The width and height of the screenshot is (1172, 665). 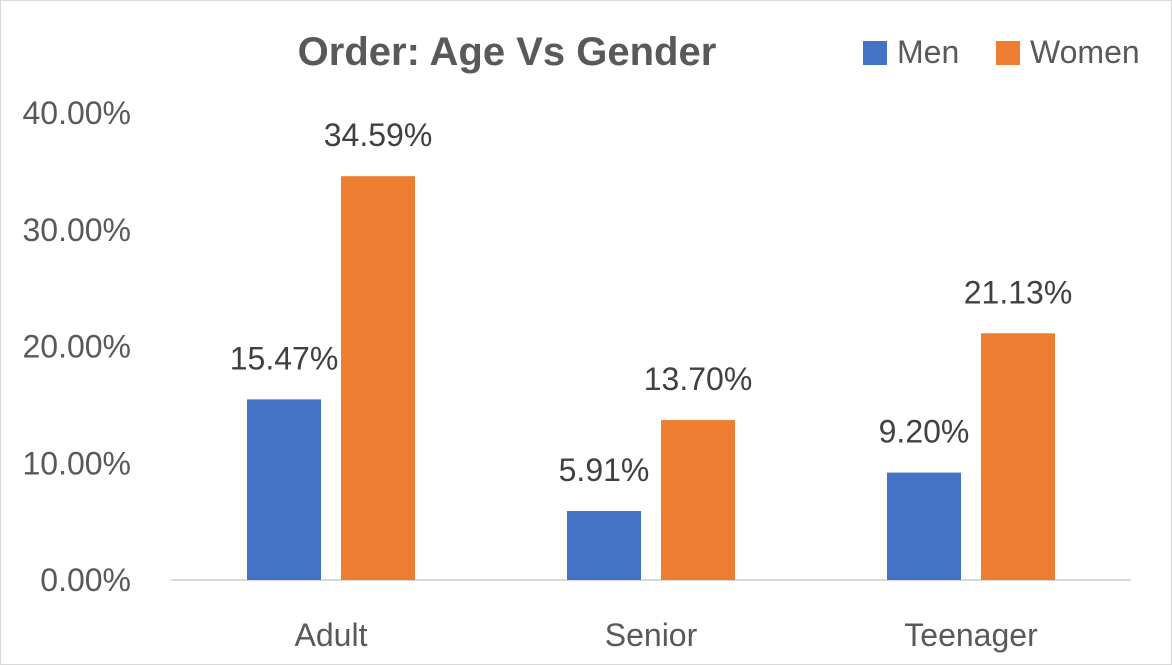 What do you see at coordinates (1085, 52) in the screenshot?
I see `legend-label-women: Women` at bounding box center [1085, 52].